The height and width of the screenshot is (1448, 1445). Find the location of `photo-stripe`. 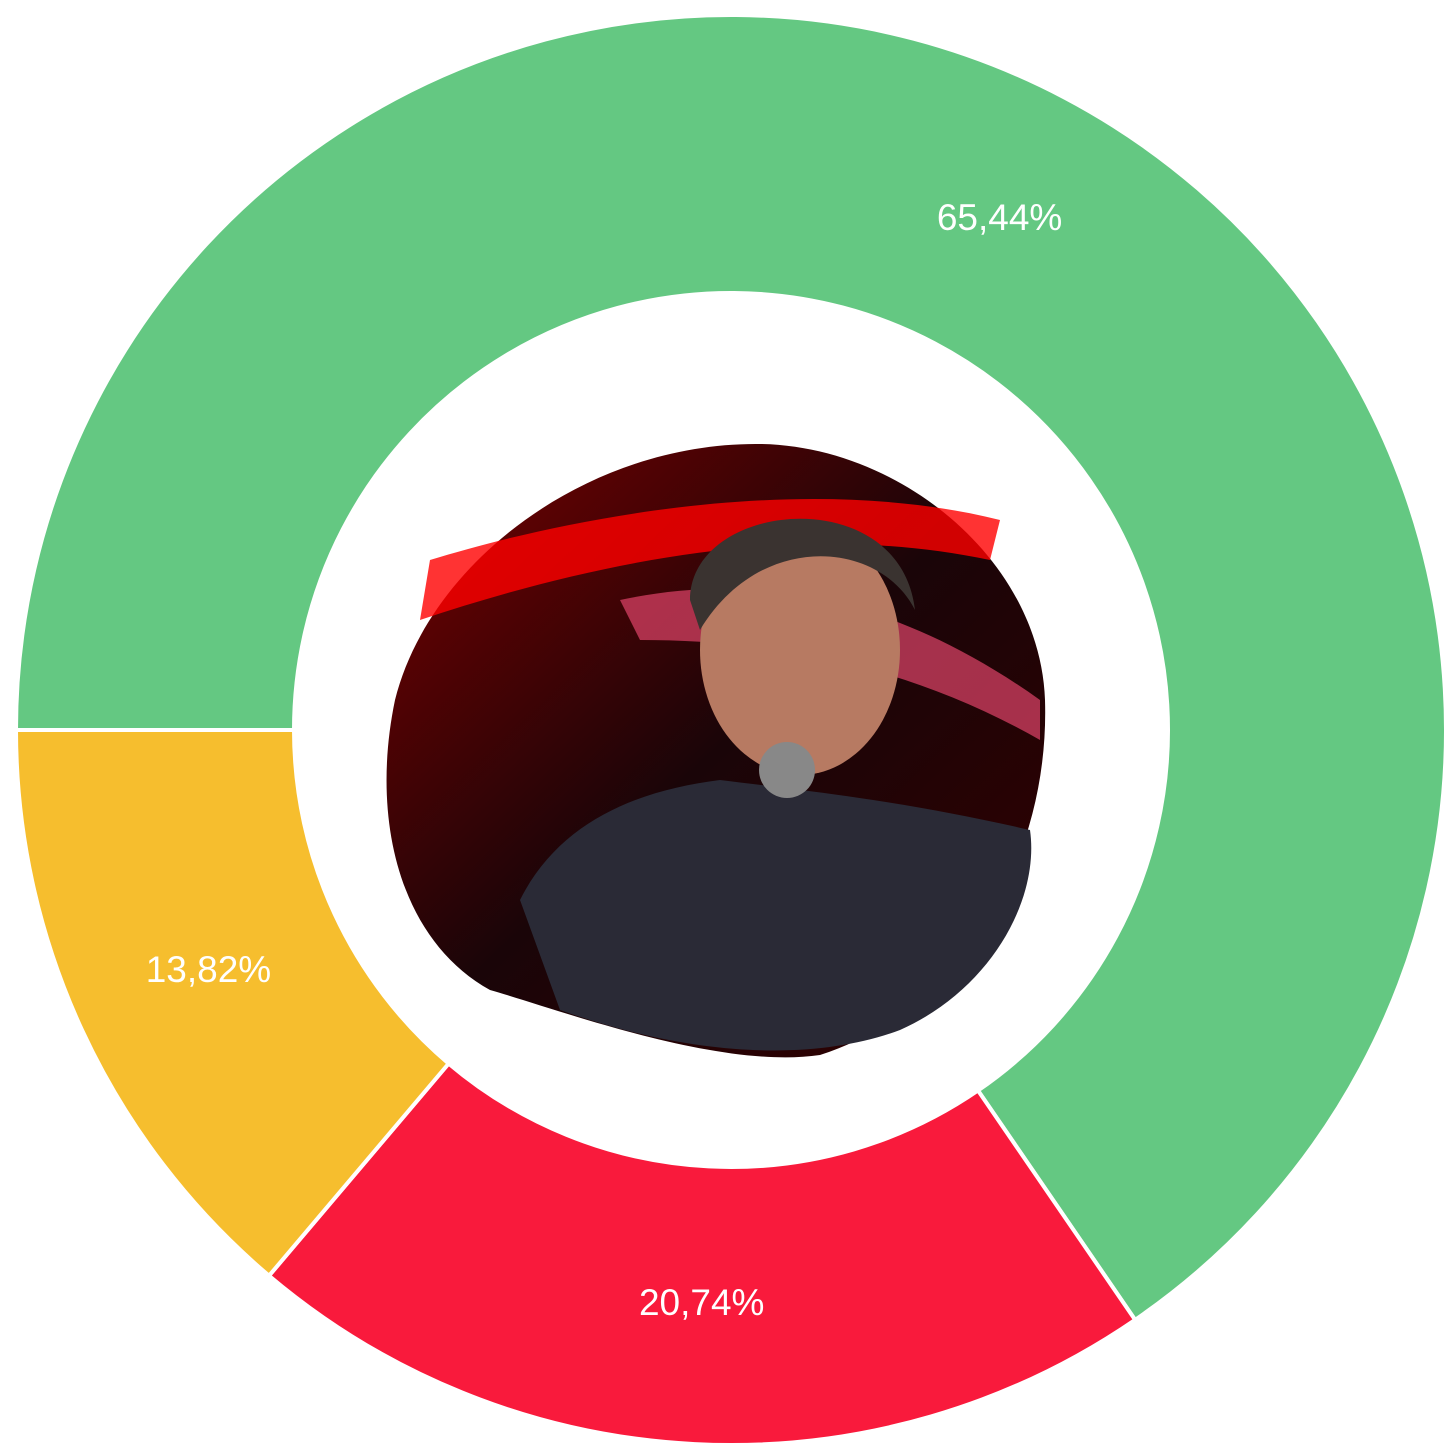

photo-stripe is located at coordinates (710, 559).